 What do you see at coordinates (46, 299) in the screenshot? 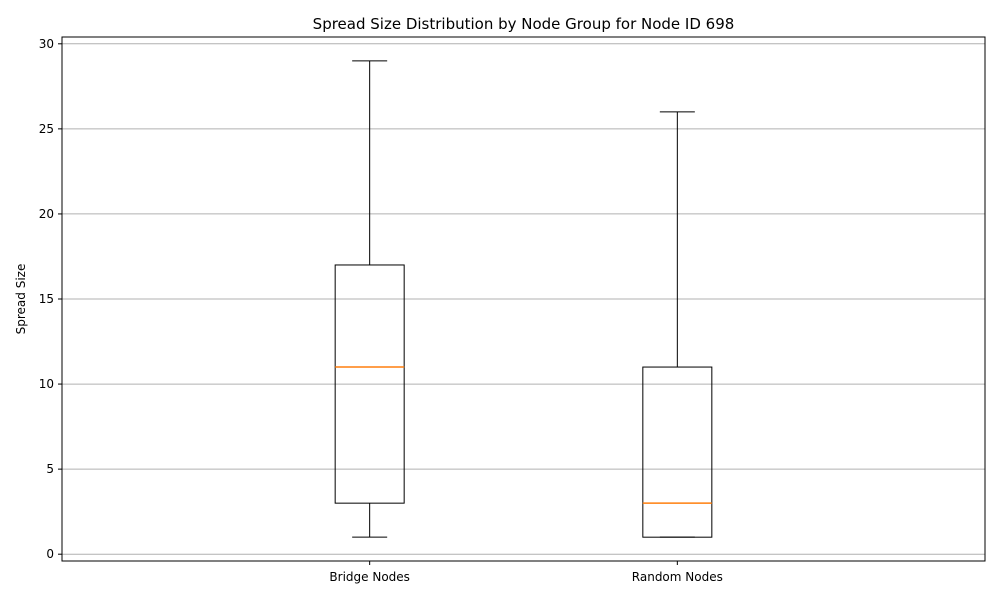
I see `y-tick-label: 15` at bounding box center [46, 299].